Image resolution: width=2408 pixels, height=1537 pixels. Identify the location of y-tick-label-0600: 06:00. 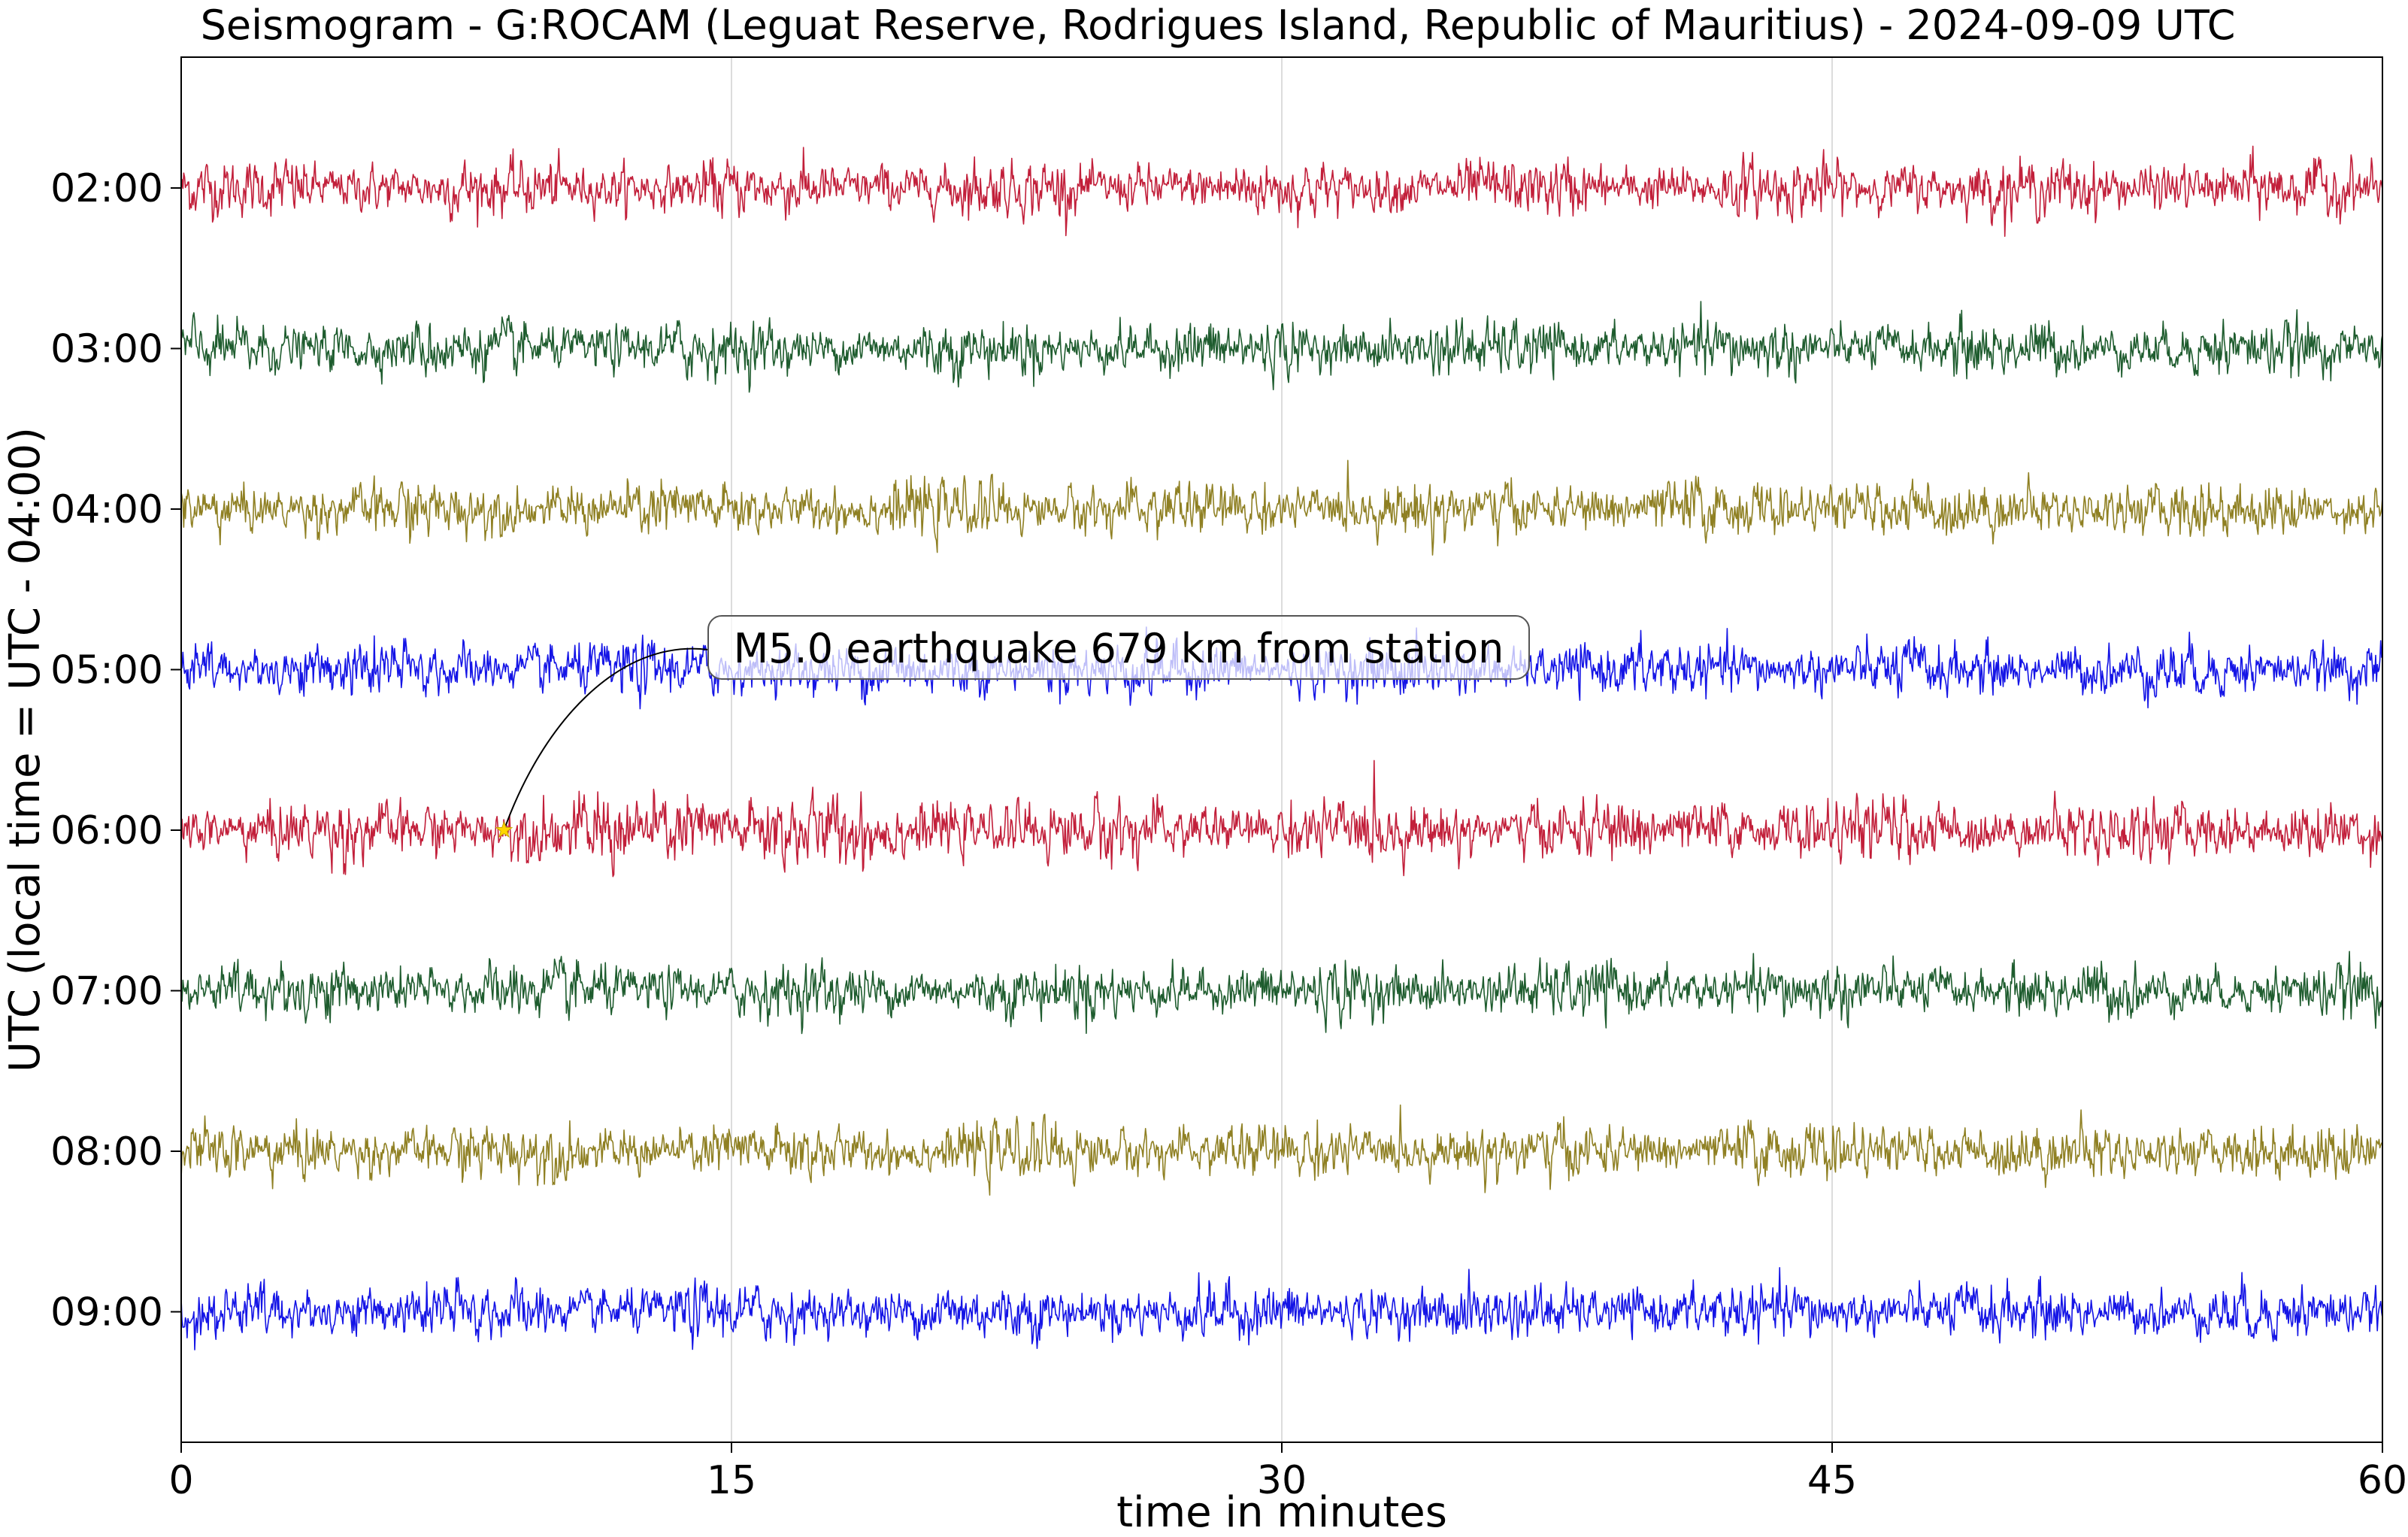
(107, 830).